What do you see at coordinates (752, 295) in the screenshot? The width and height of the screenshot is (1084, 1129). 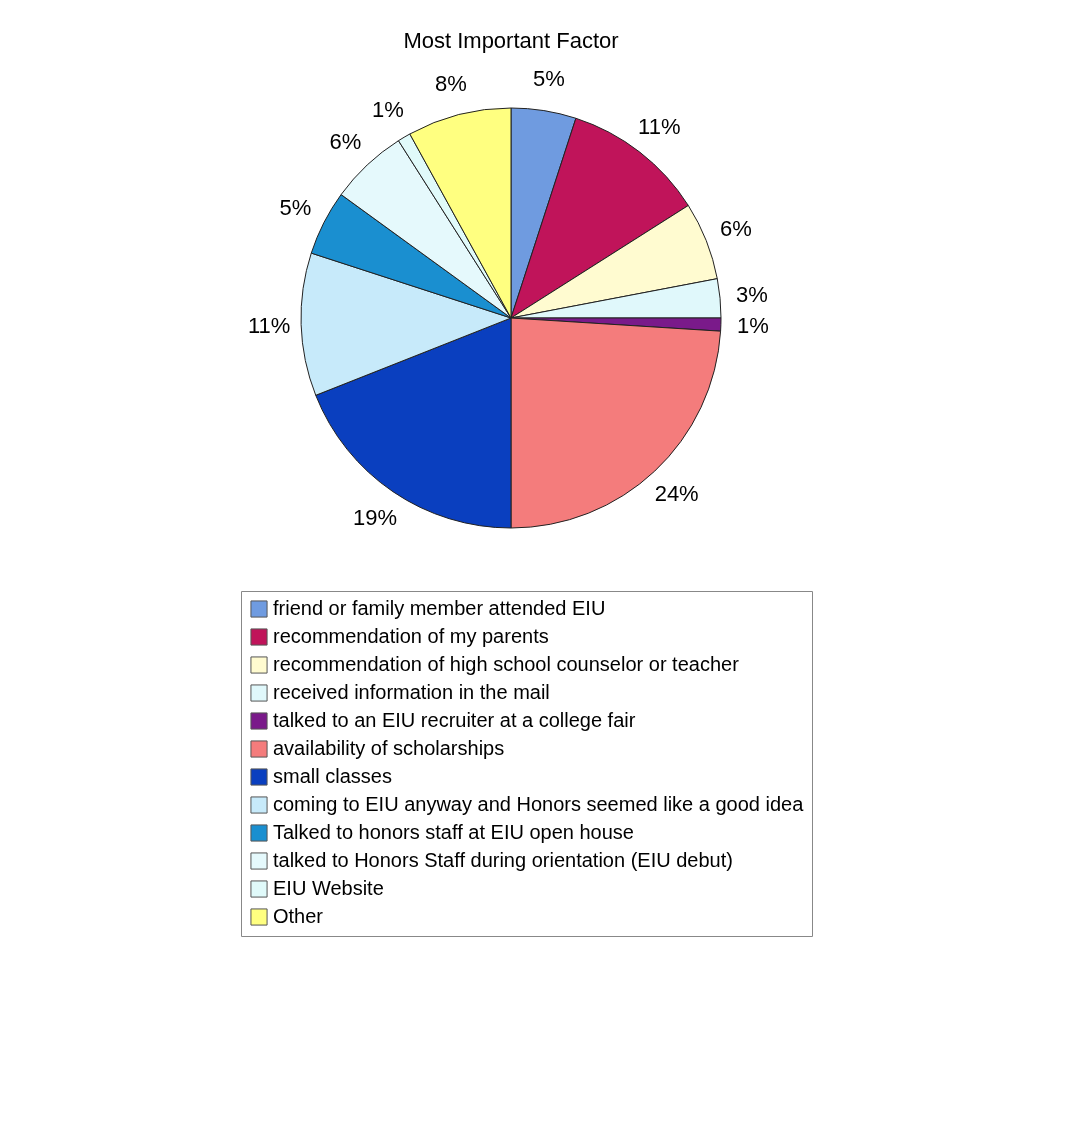 I see `data-label: 3%` at bounding box center [752, 295].